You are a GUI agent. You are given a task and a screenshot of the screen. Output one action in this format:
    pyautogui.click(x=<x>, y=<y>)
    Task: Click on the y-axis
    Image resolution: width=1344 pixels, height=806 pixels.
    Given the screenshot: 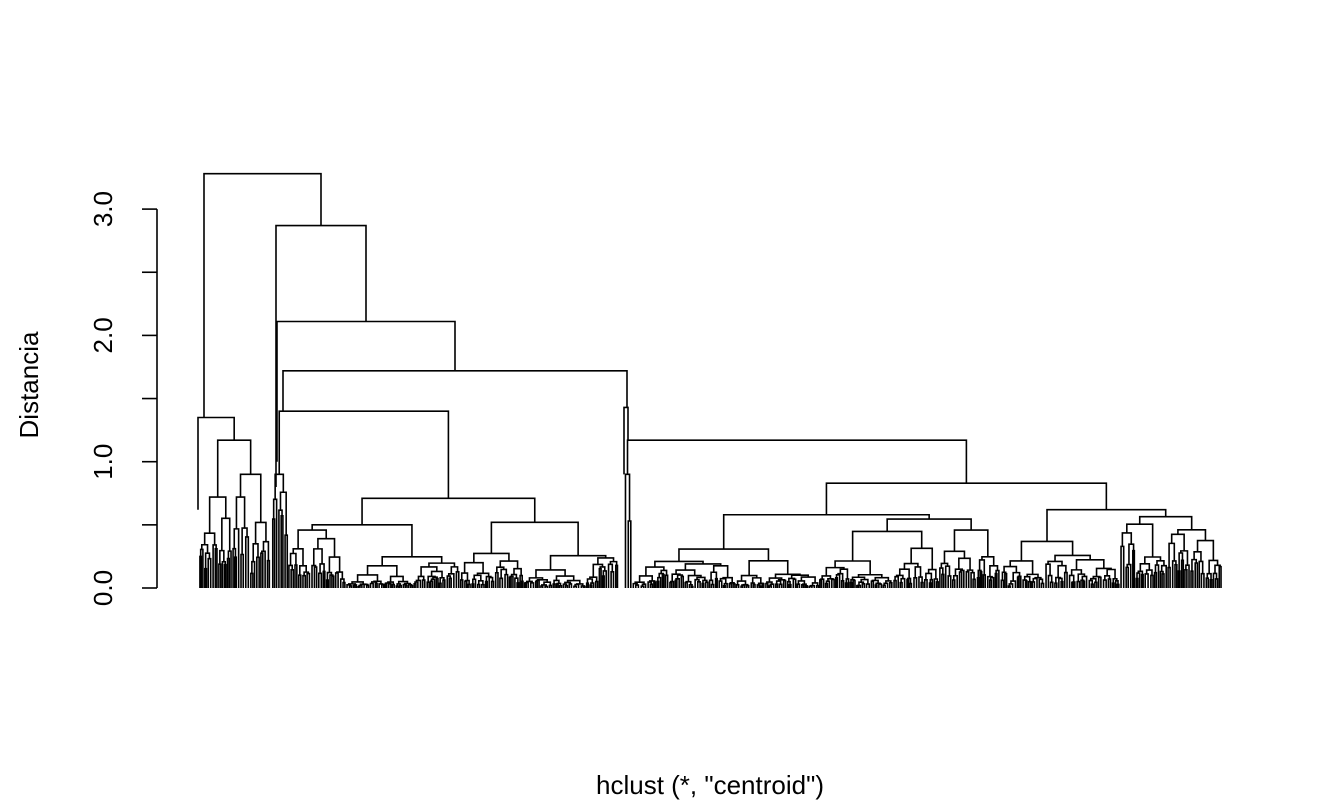 What is the action you would take?
    pyautogui.click(x=150, y=398)
    